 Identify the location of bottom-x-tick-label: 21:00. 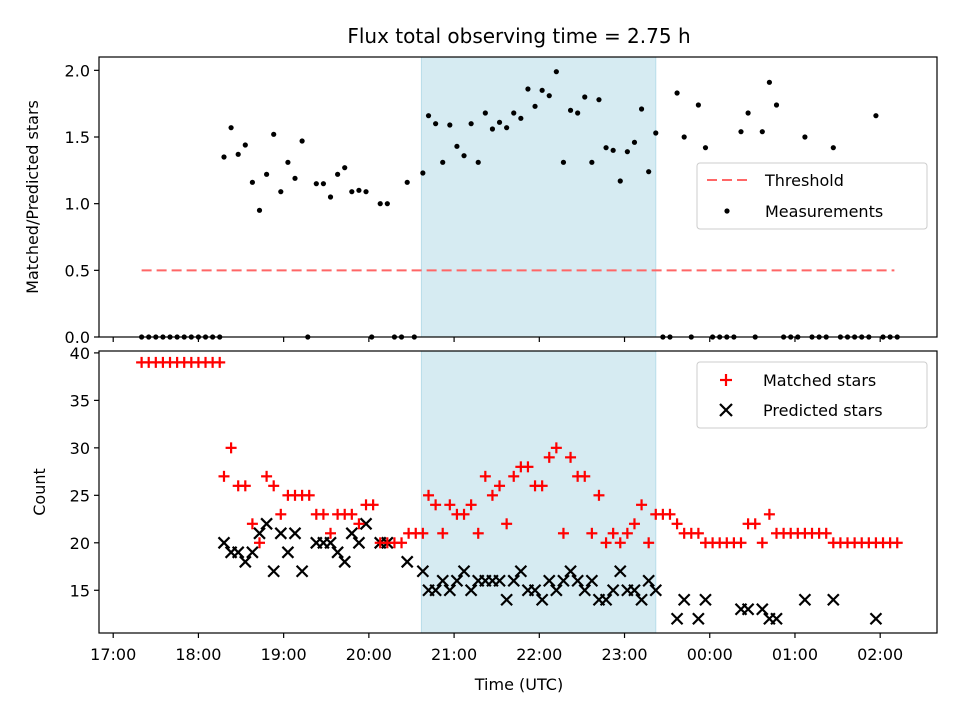
(454, 654).